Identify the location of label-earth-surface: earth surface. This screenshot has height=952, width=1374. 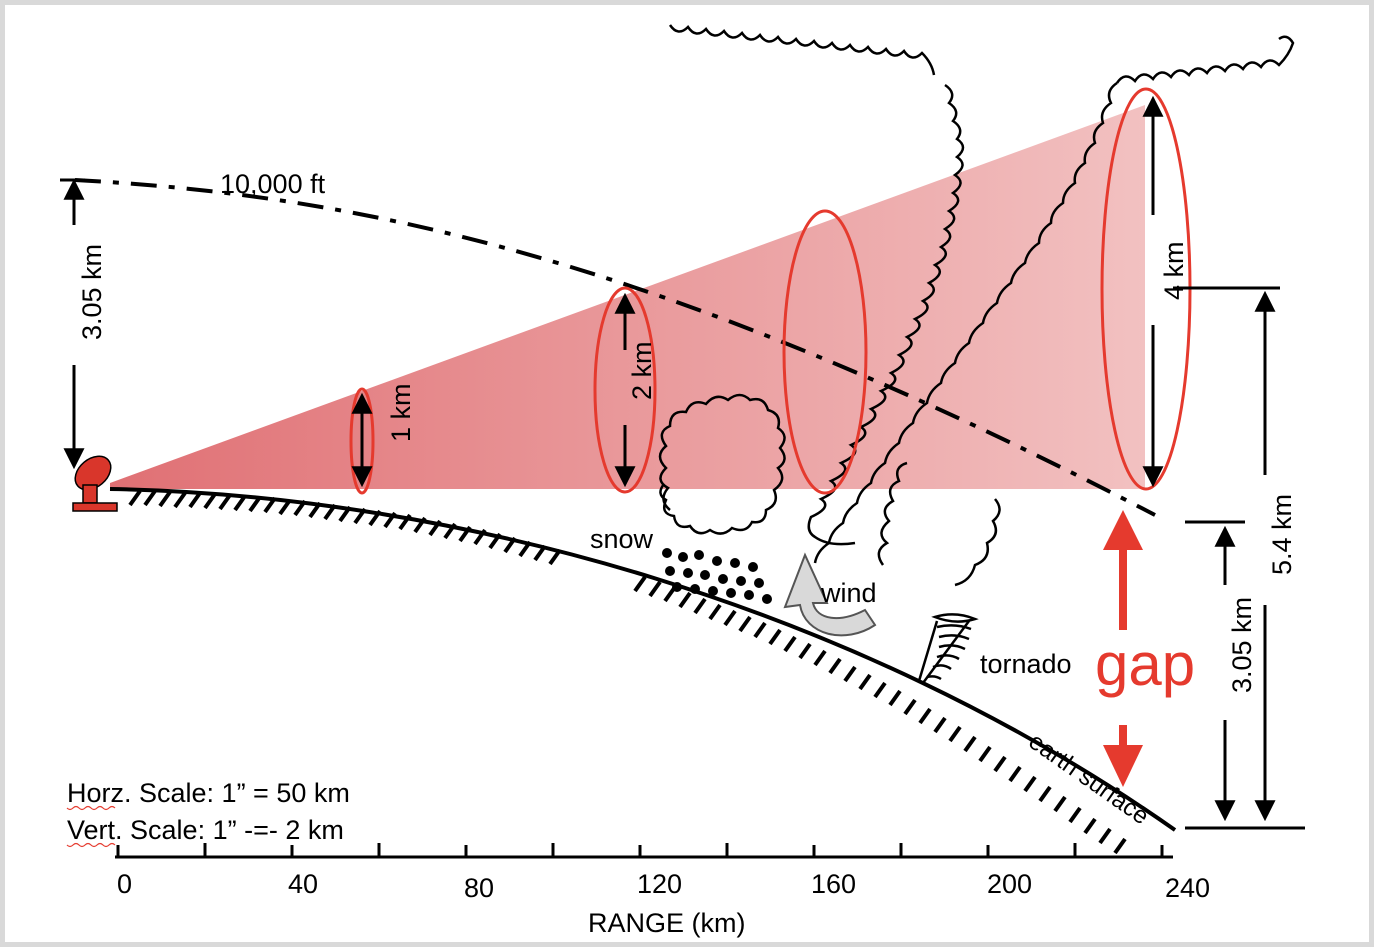
(1089, 779).